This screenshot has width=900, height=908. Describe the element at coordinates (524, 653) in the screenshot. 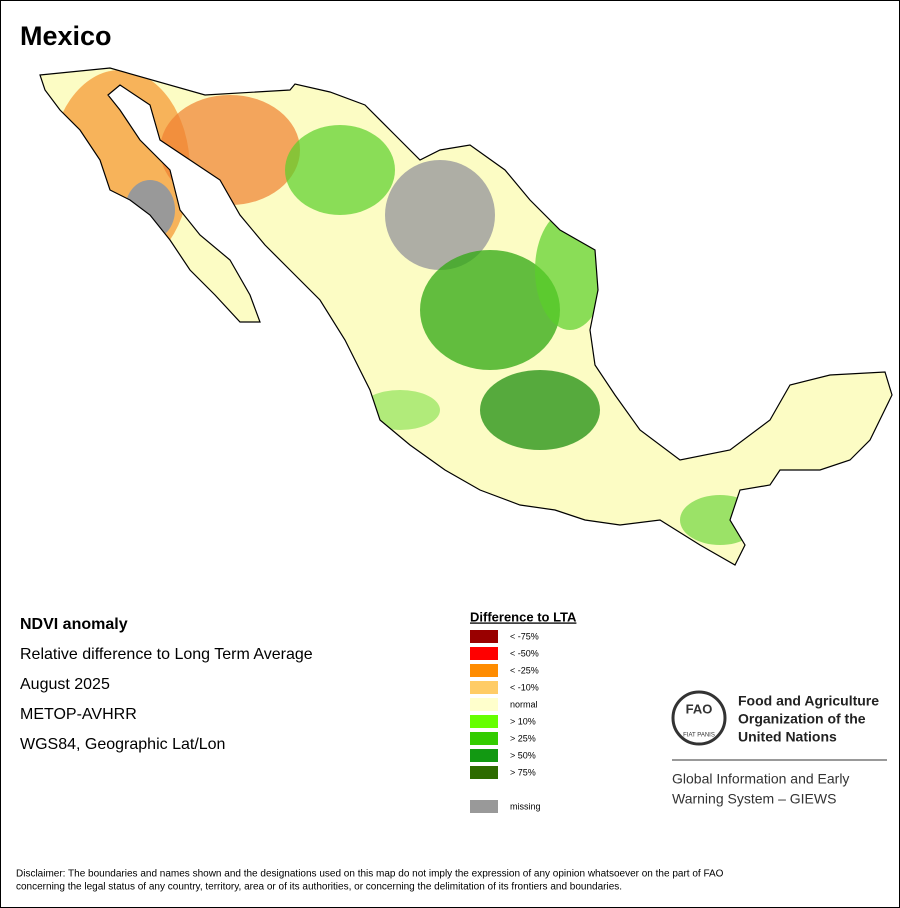

I see `legend-label: < -50%` at that location.